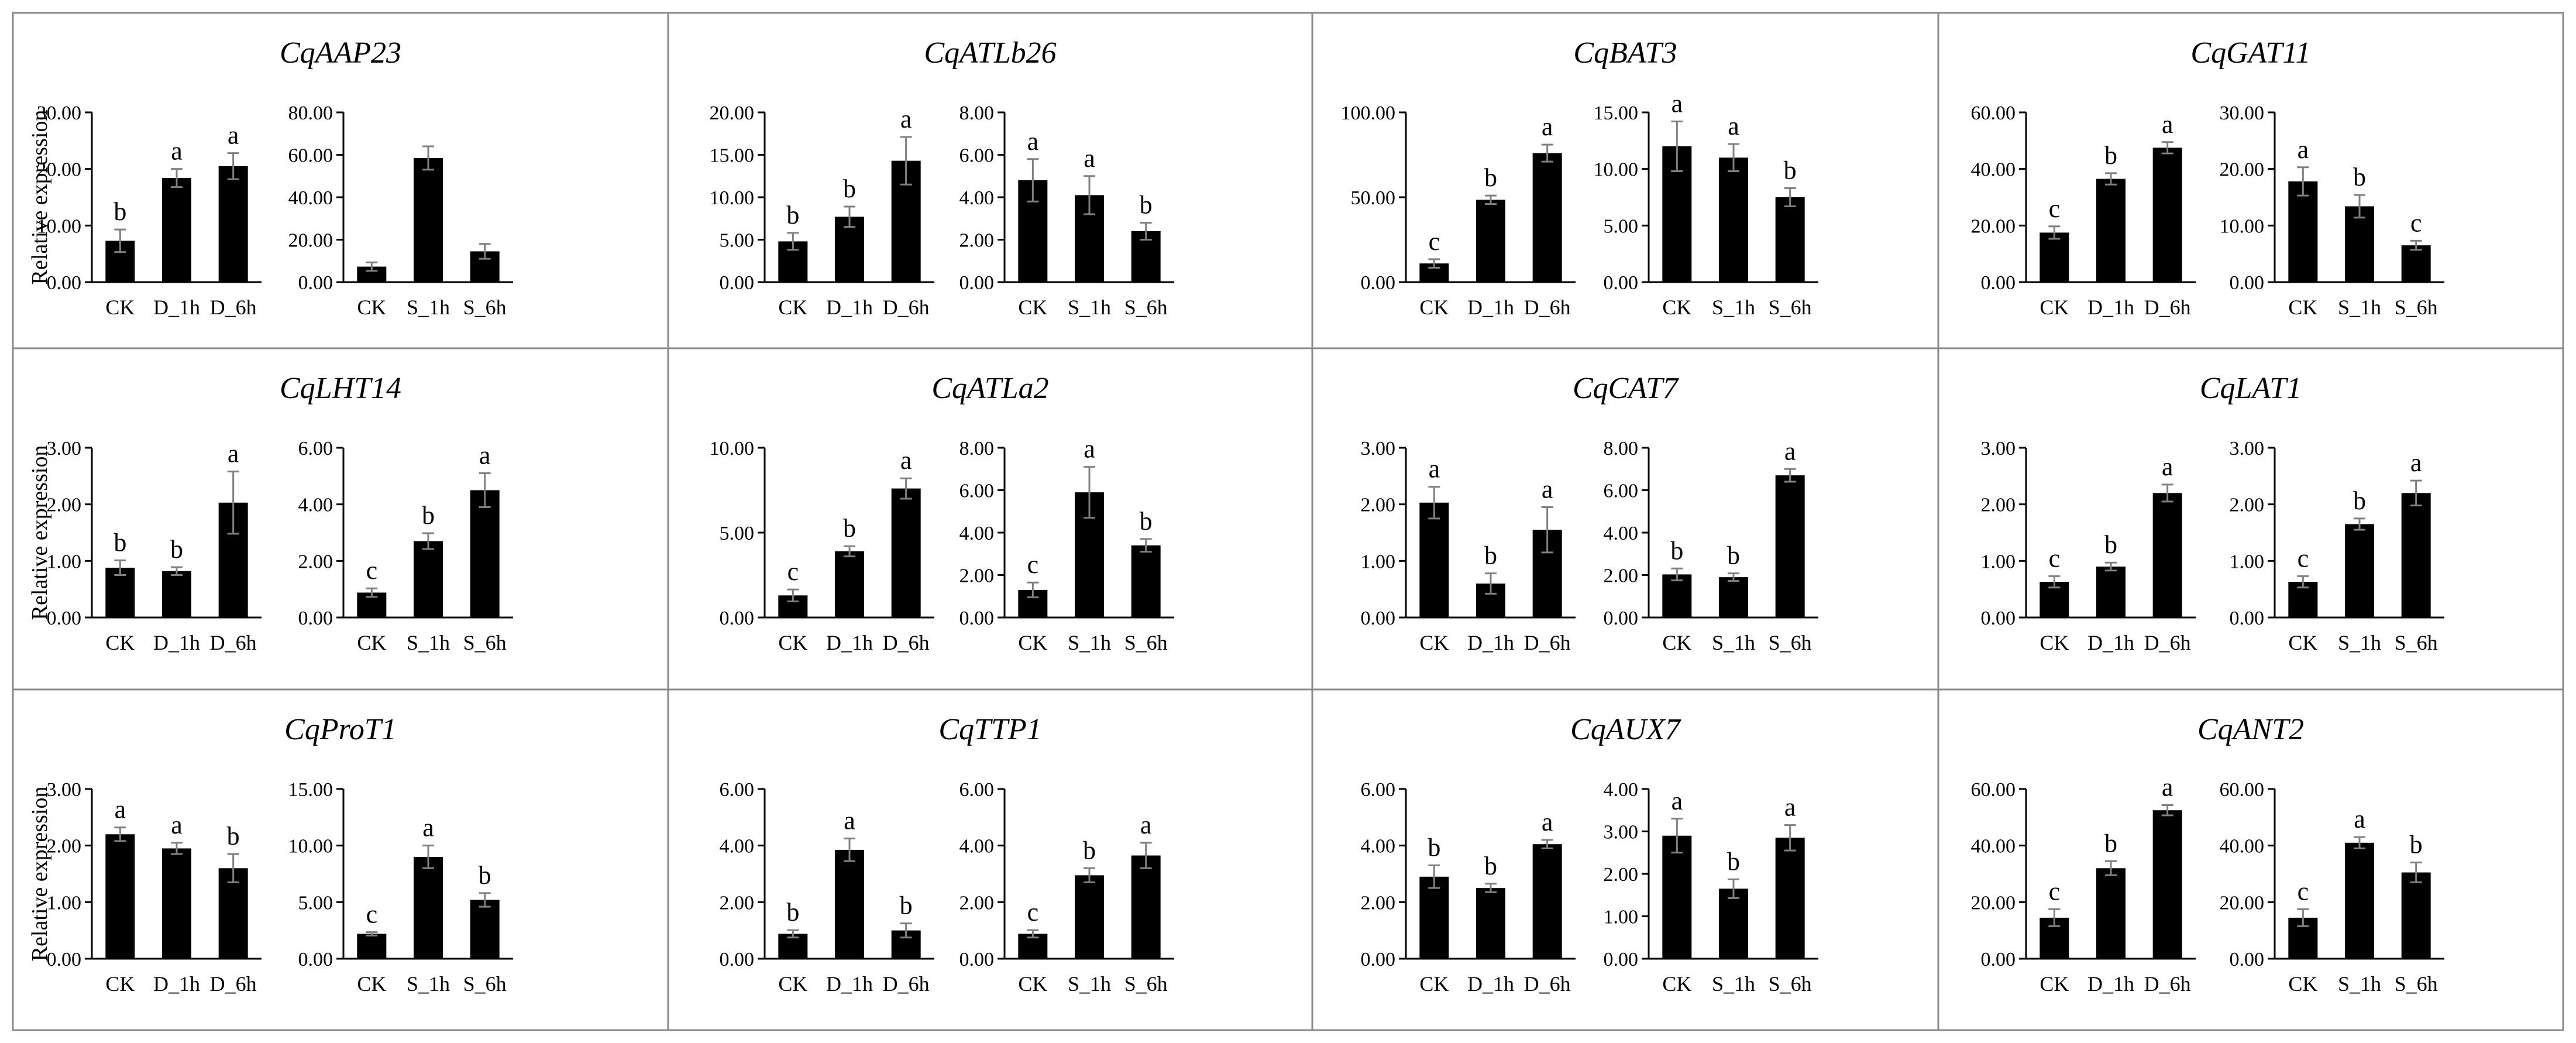  I want to click on gene-title: CqANT2, so click(2250, 729).